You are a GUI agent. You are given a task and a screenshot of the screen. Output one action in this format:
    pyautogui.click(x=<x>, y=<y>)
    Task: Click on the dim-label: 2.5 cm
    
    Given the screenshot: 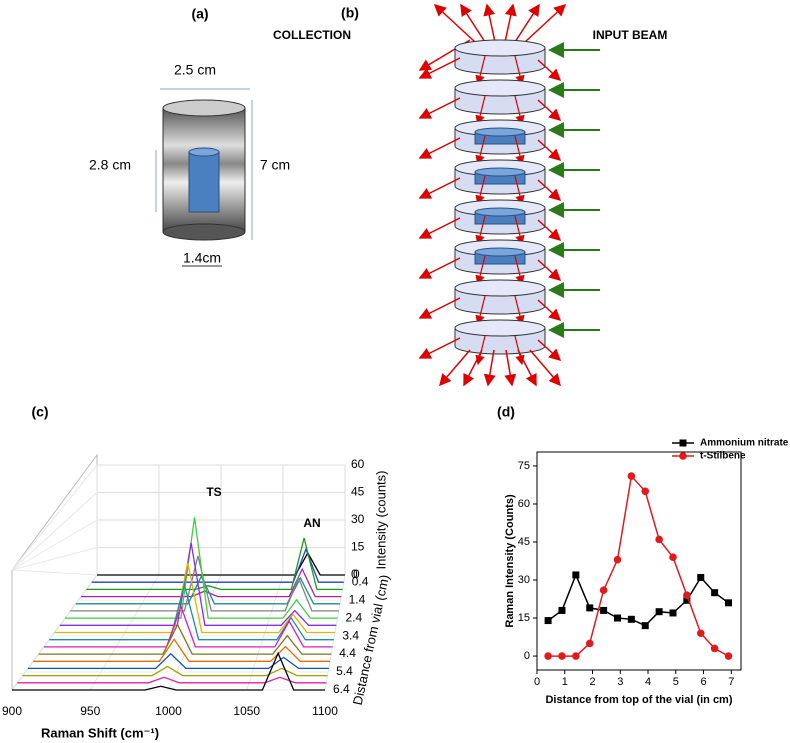 What is the action you would take?
    pyautogui.click(x=195, y=70)
    